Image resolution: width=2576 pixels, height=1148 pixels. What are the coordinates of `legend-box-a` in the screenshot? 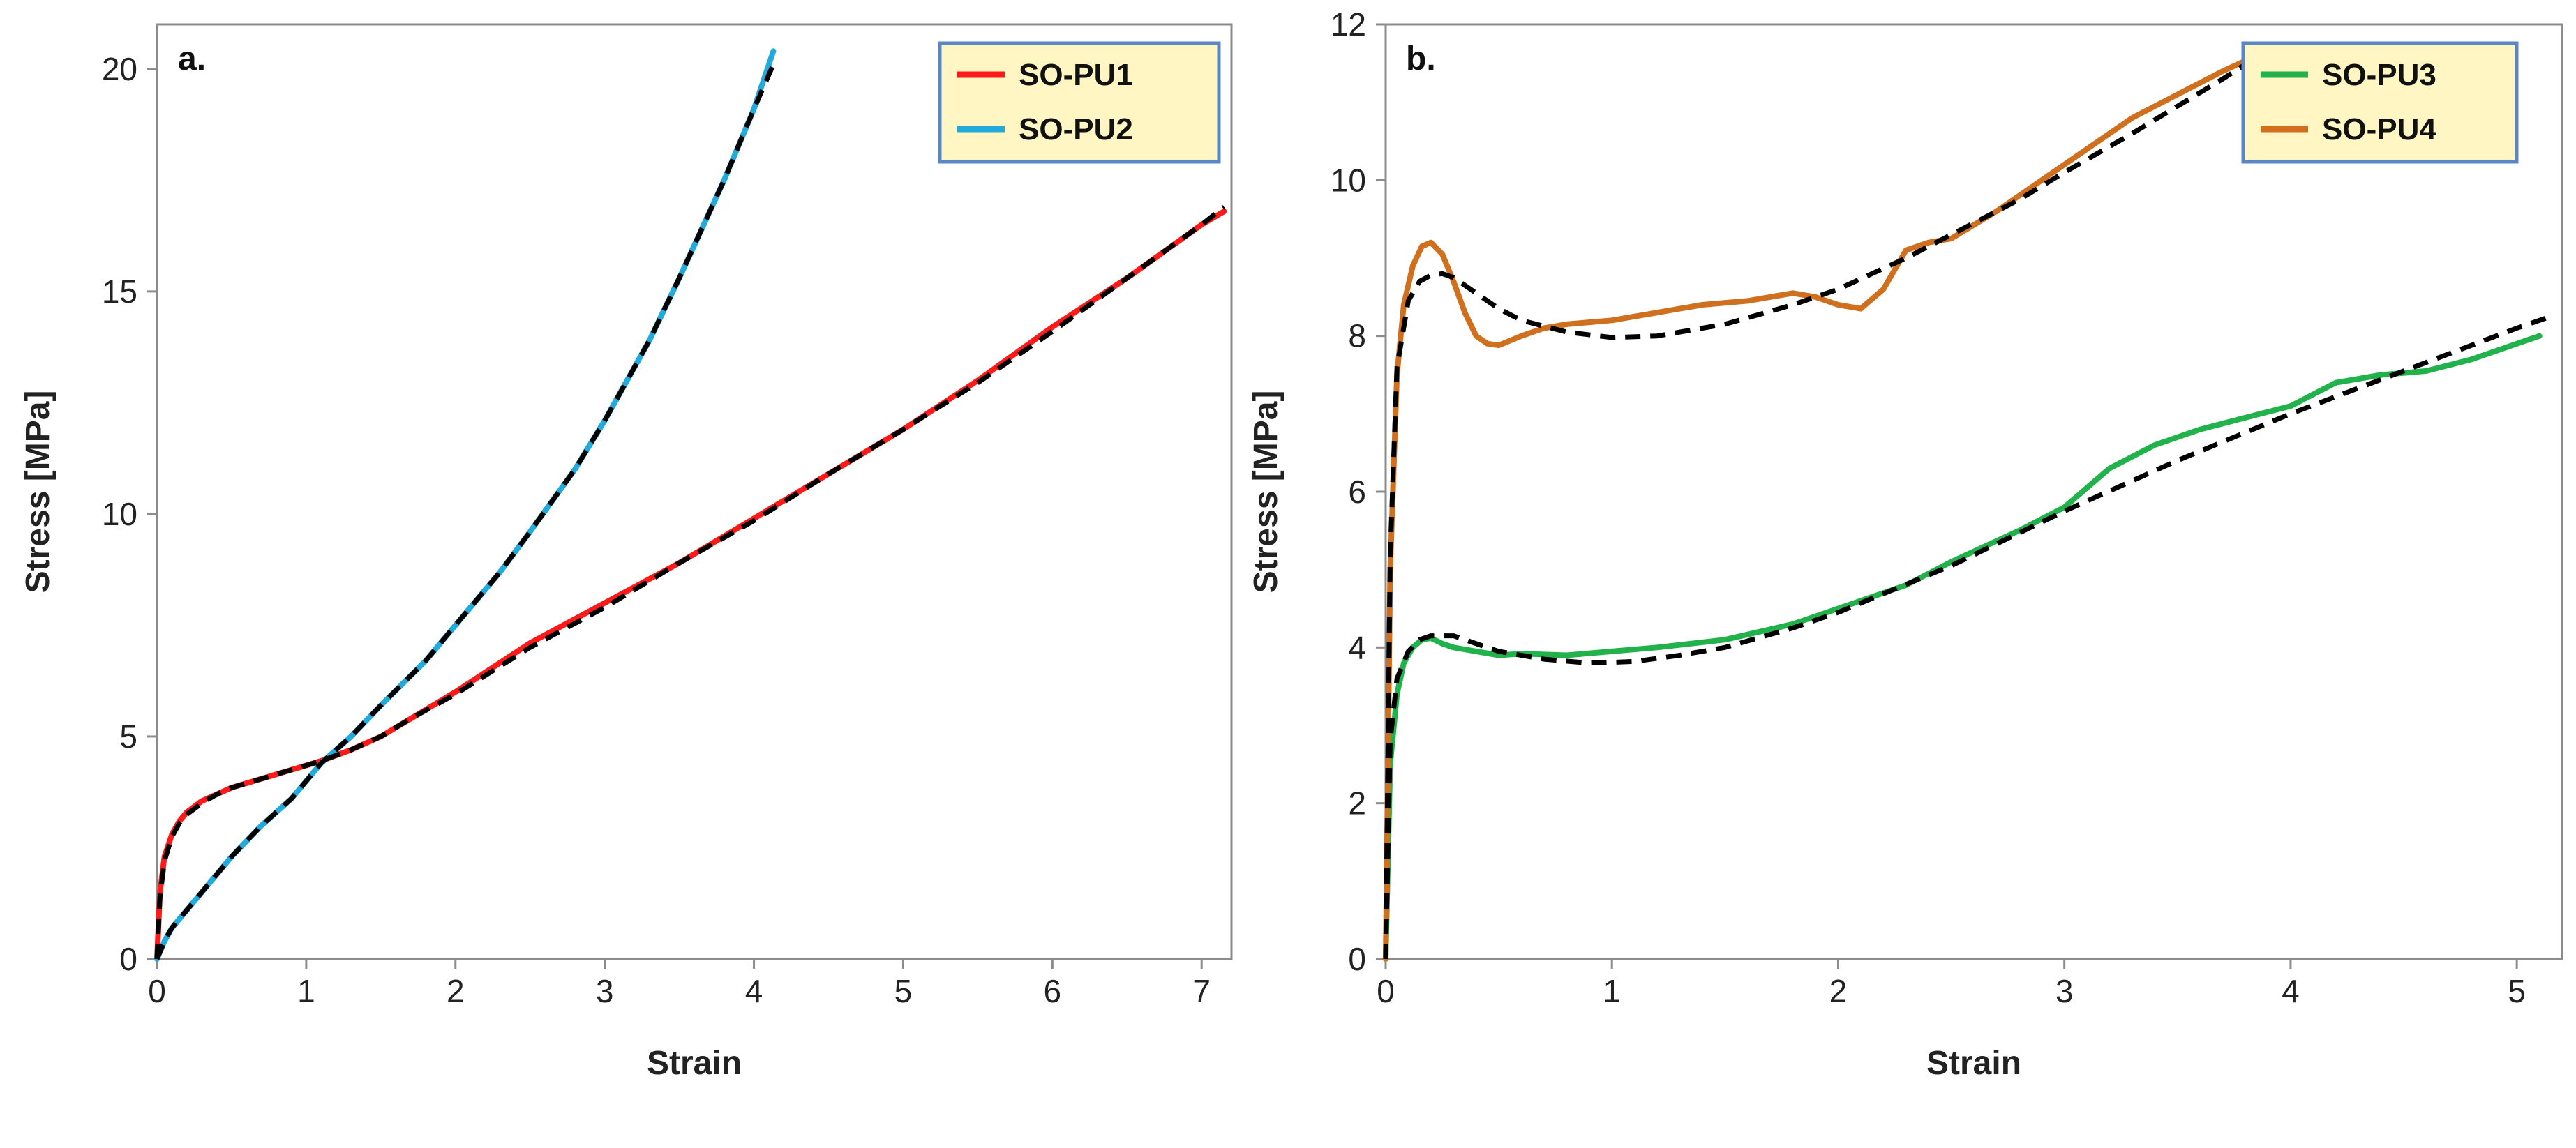 It's located at (1079, 102).